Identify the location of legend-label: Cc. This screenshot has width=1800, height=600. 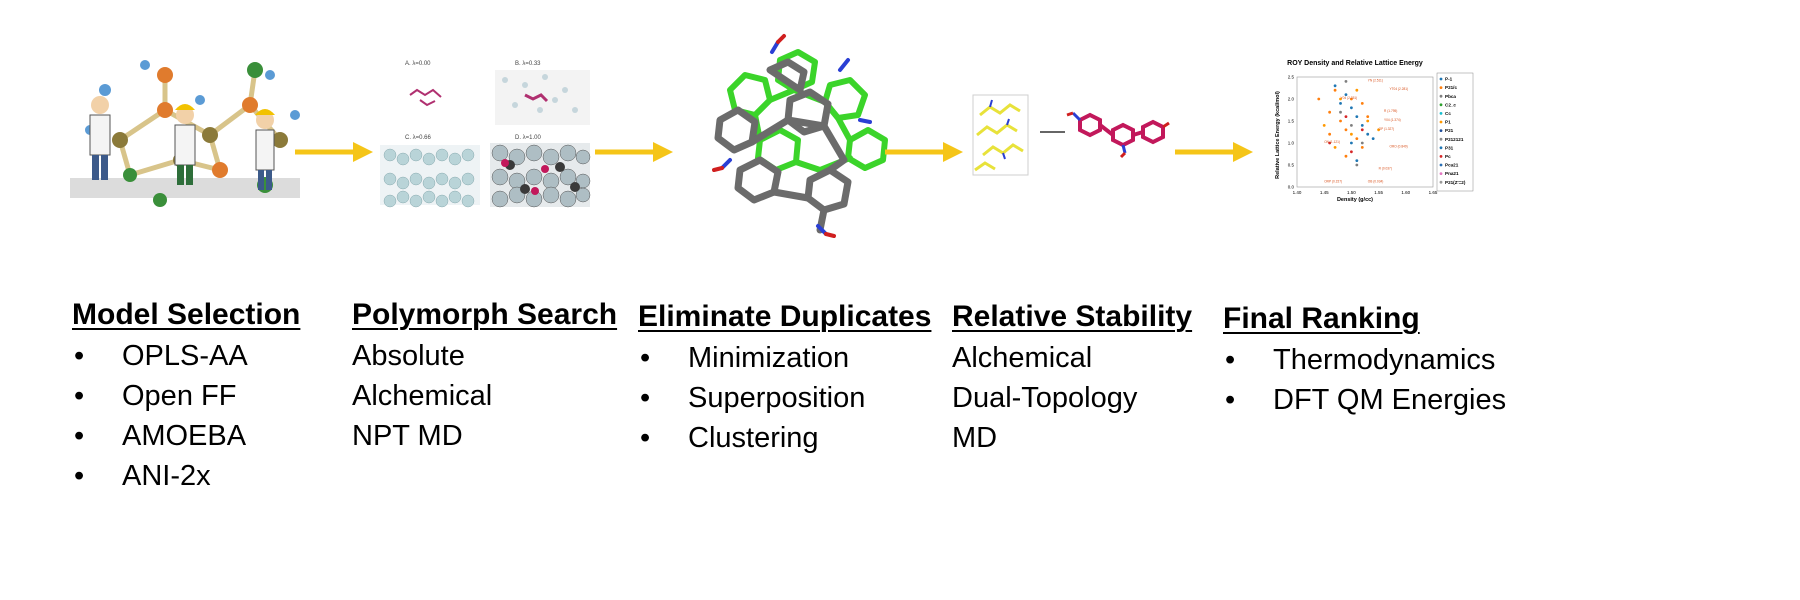
(1448, 113).